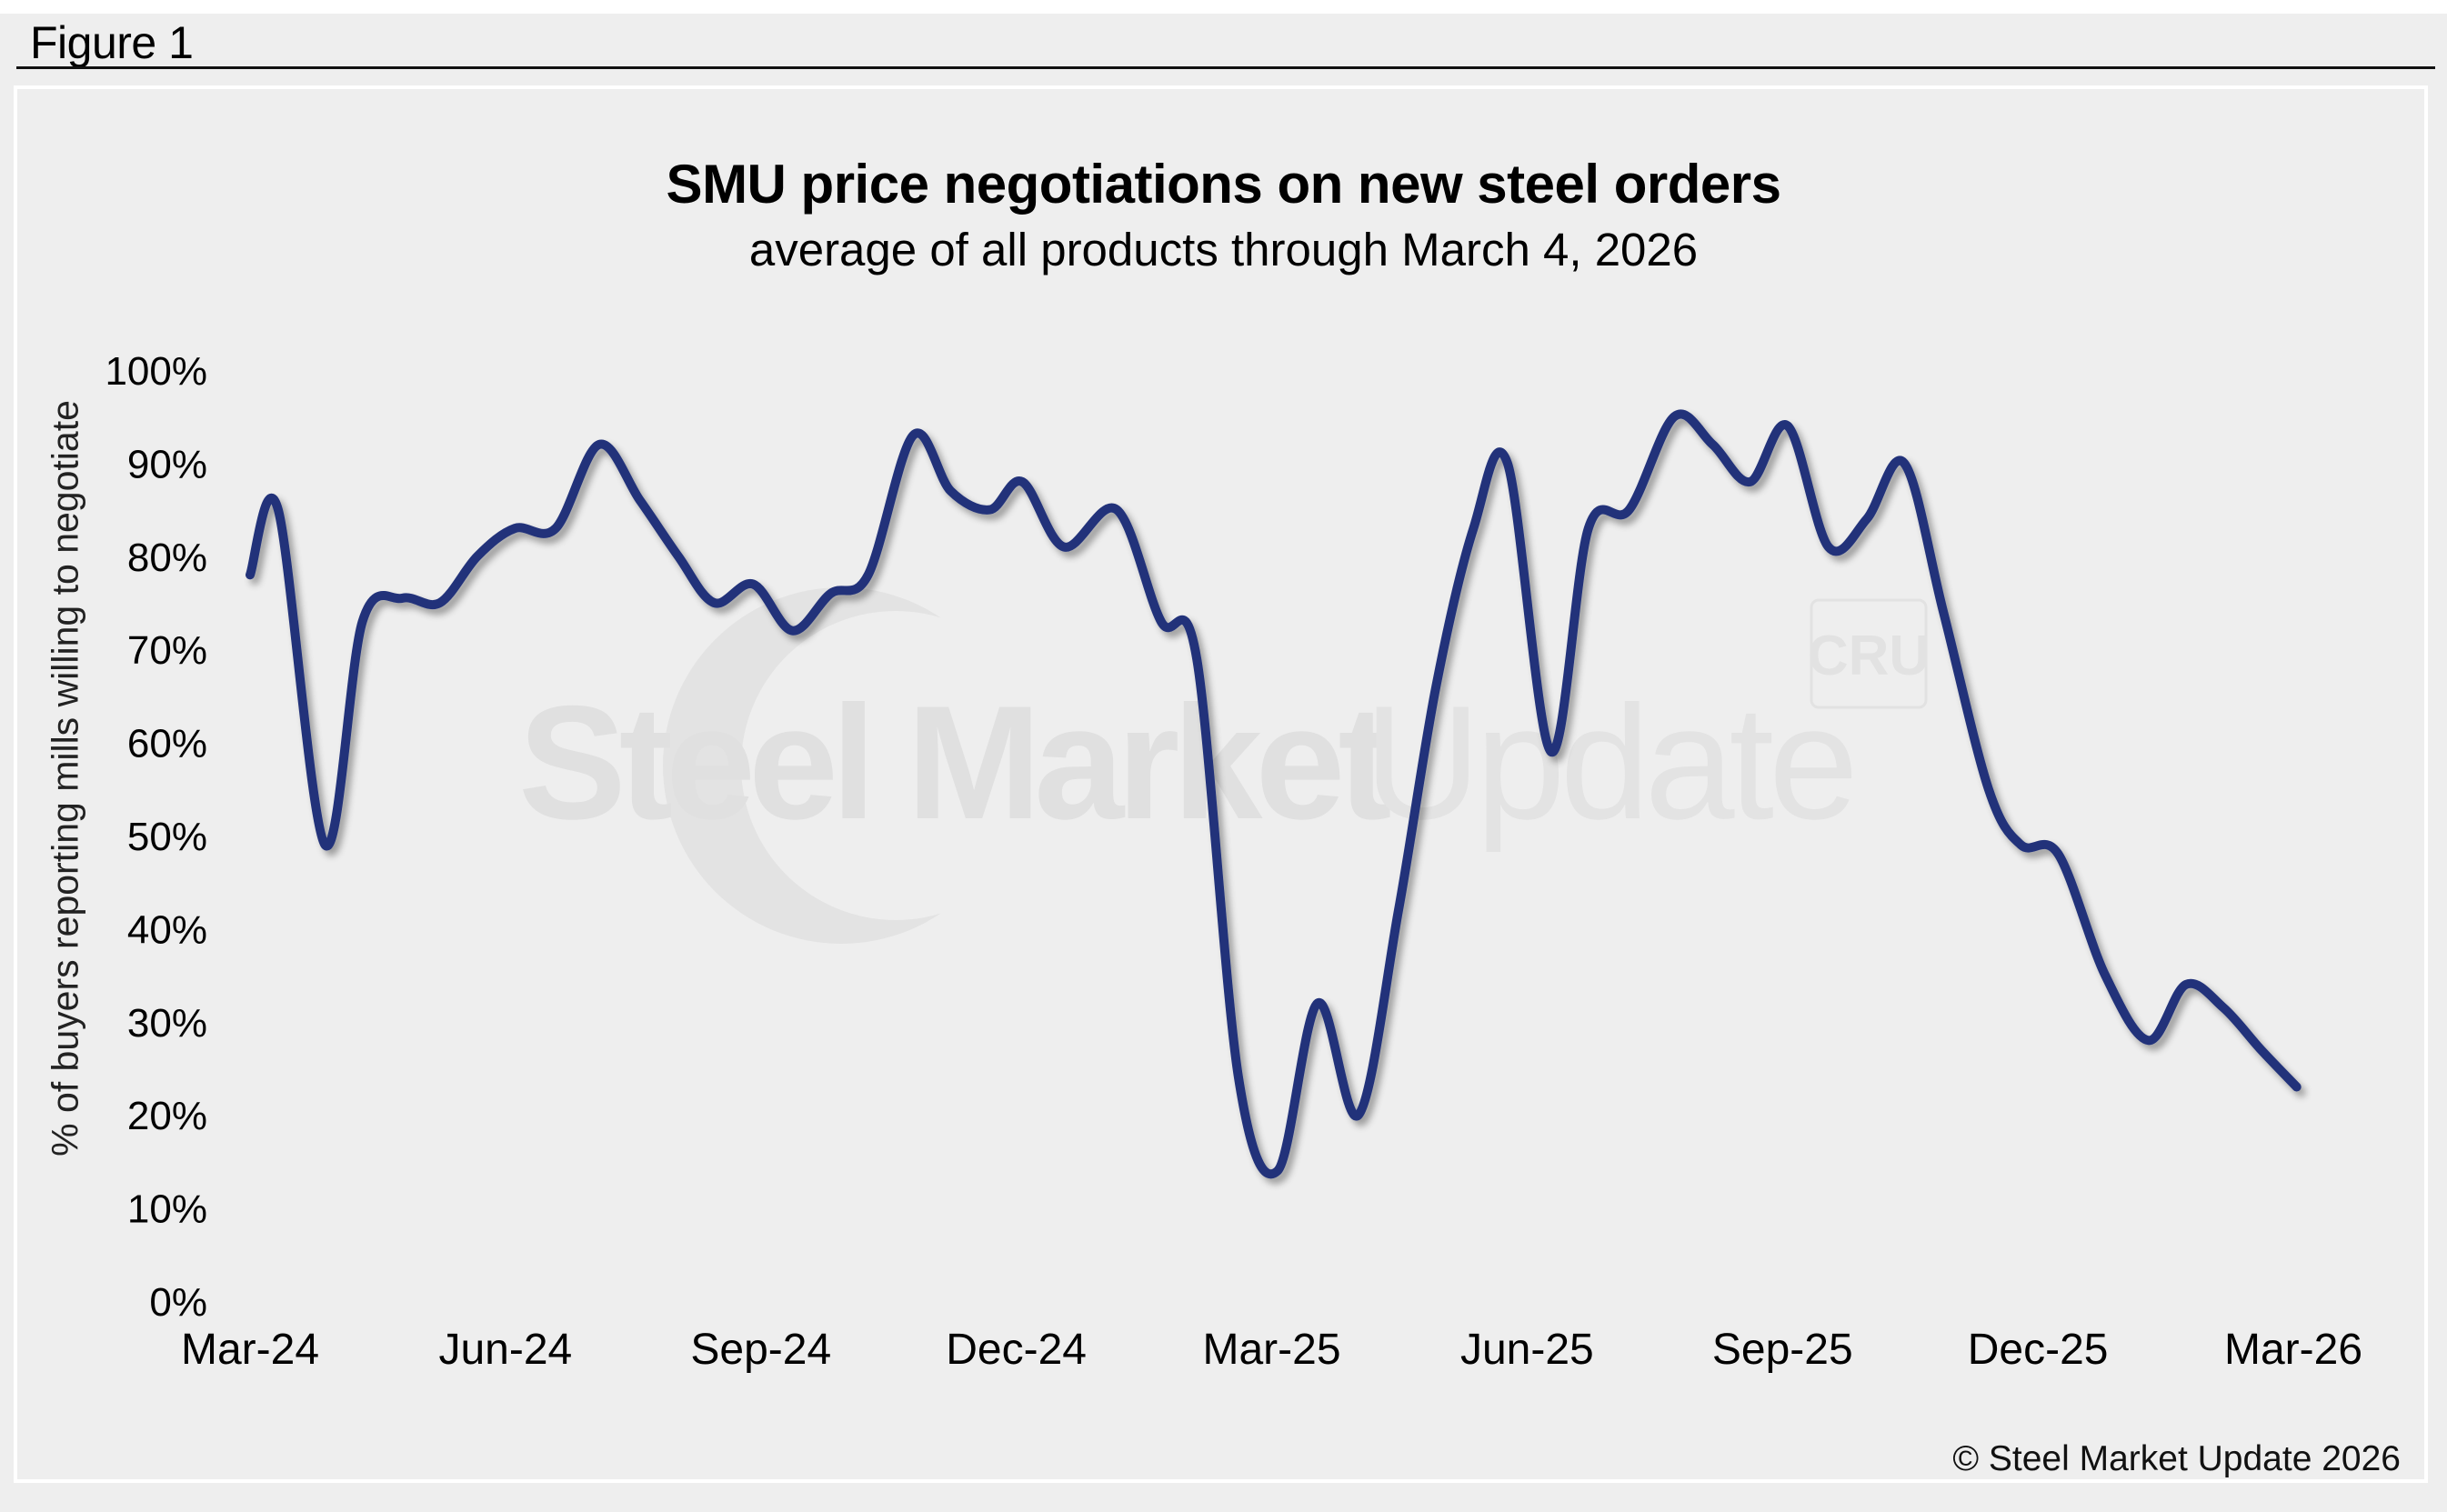 The height and width of the screenshot is (1512, 2447). Describe the element at coordinates (505, 1350) in the screenshot. I see `x-tick-label: Jun-24` at that location.